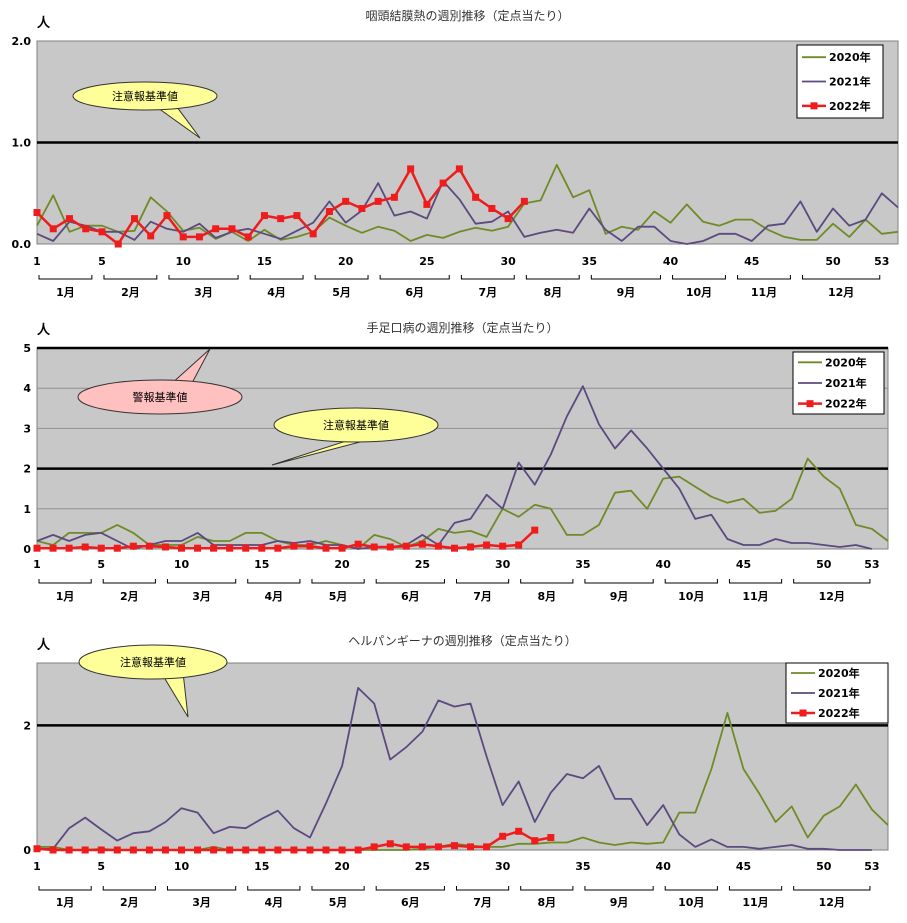 The height and width of the screenshot is (923, 907). Describe the element at coordinates (27, 428) in the screenshot. I see `y-tick-label: 3` at that location.